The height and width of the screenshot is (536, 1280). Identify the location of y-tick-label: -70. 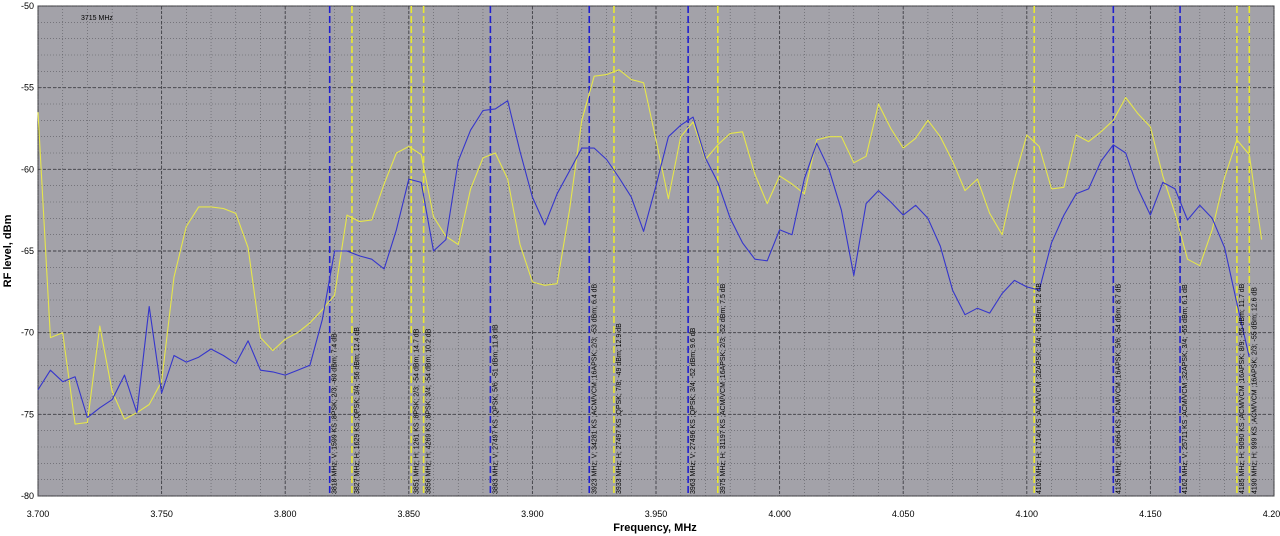
(27, 333).